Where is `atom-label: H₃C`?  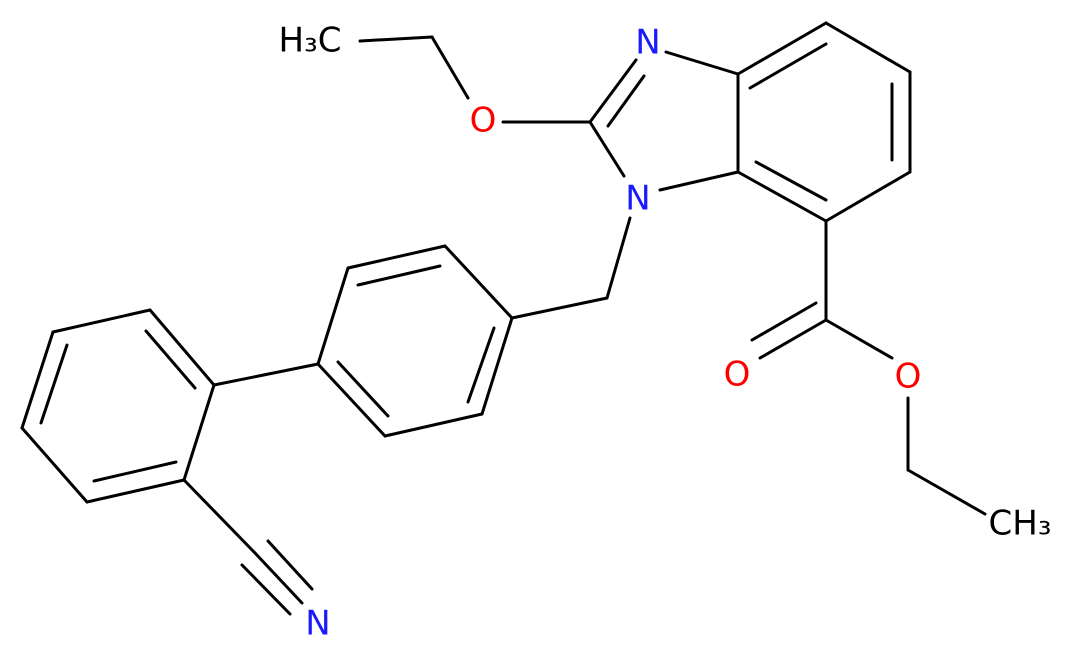
atom-label: H₃C is located at coordinates (310, 41).